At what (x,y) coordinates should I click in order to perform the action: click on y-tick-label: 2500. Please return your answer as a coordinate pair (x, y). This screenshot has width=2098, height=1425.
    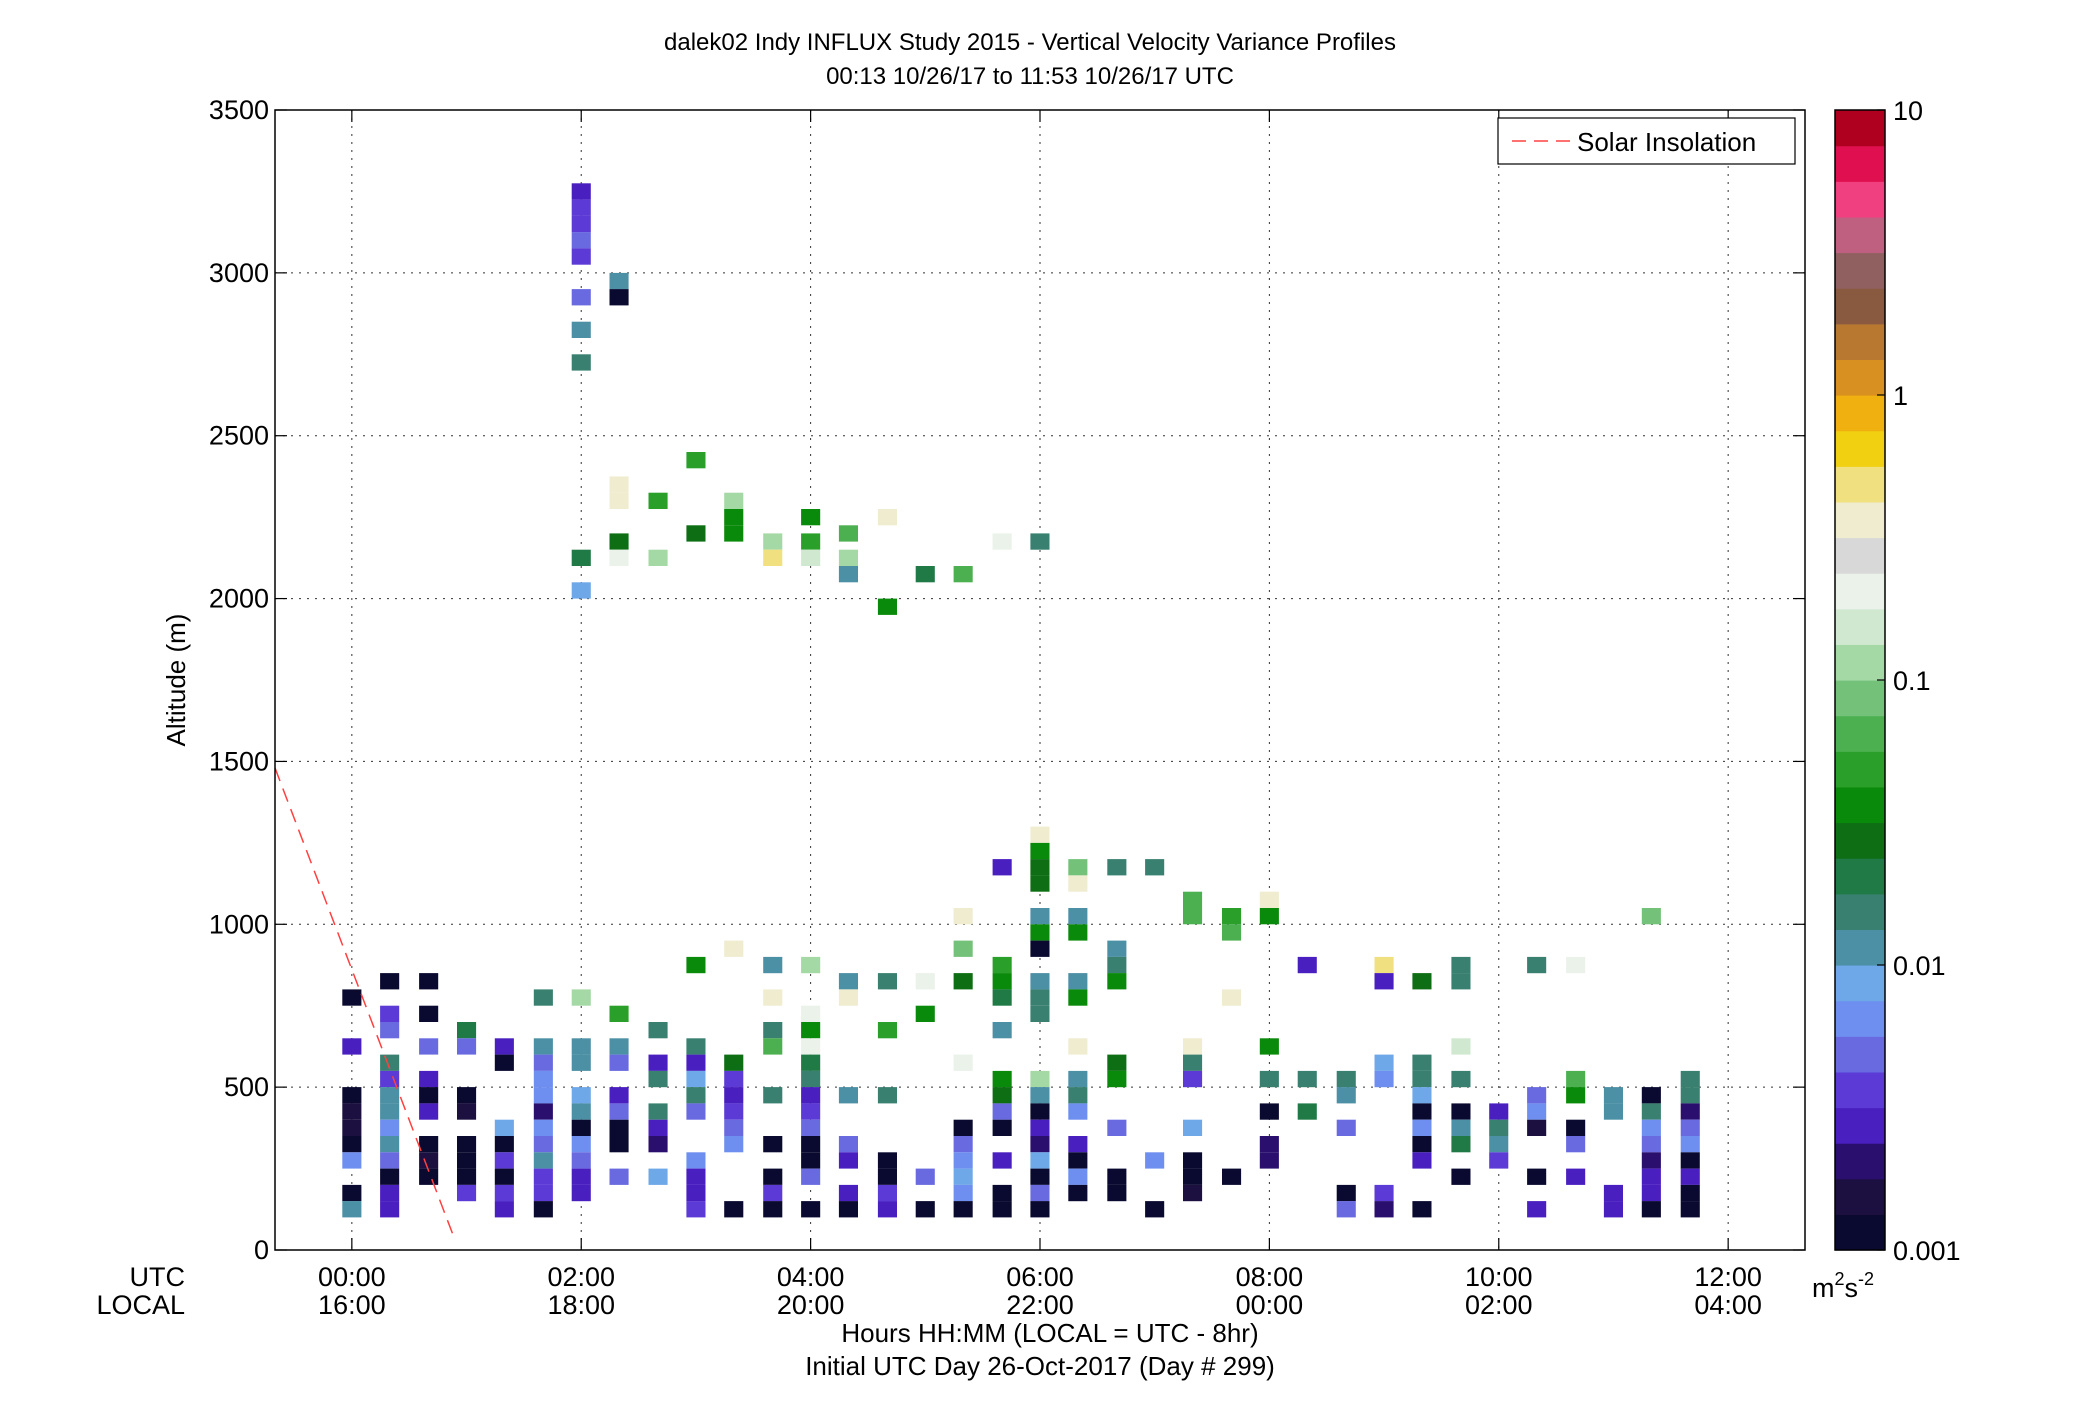
    Looking at the image, I should click on (239, 436).